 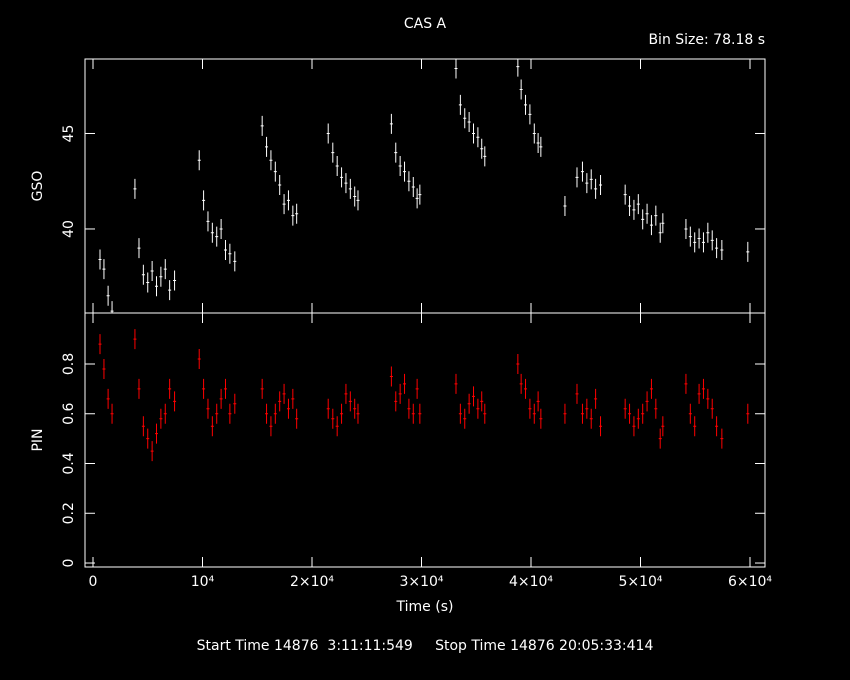 I want to click on y-tick-label: 45, so click(x=69, y=134).